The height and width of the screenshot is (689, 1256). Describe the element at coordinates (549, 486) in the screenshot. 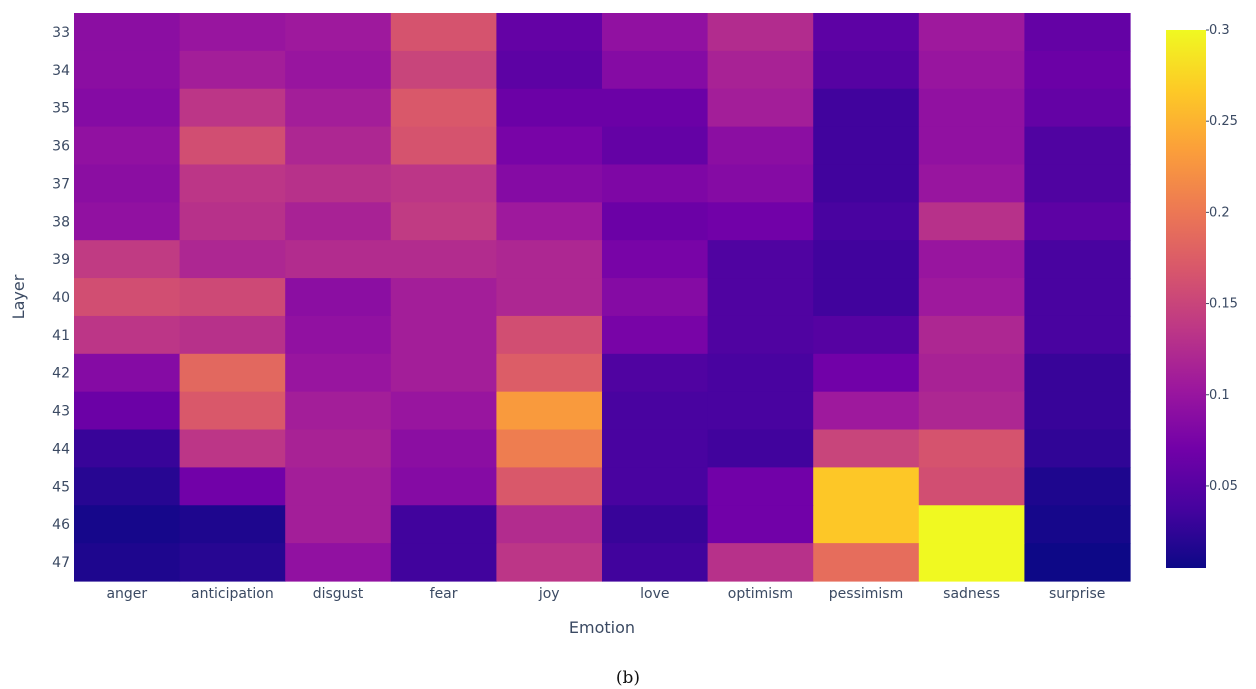

I see `heatmap-cell-45-joy` at that location.